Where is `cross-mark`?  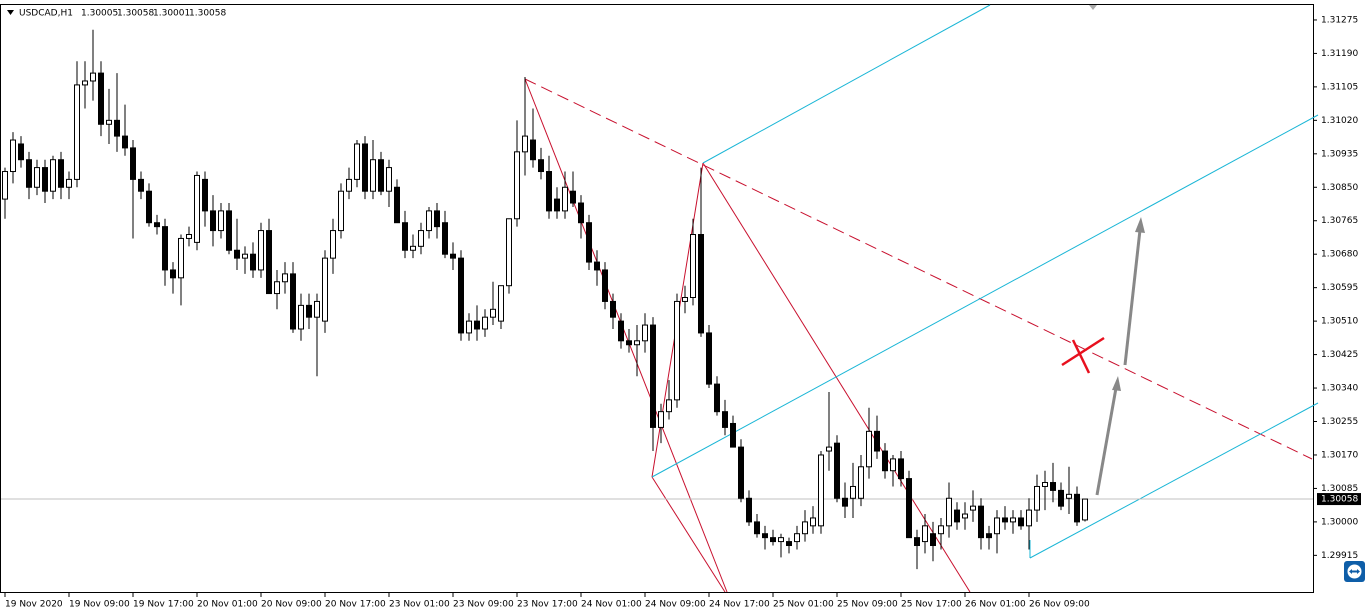 cross-mark is located at coordinates (1083, 351).